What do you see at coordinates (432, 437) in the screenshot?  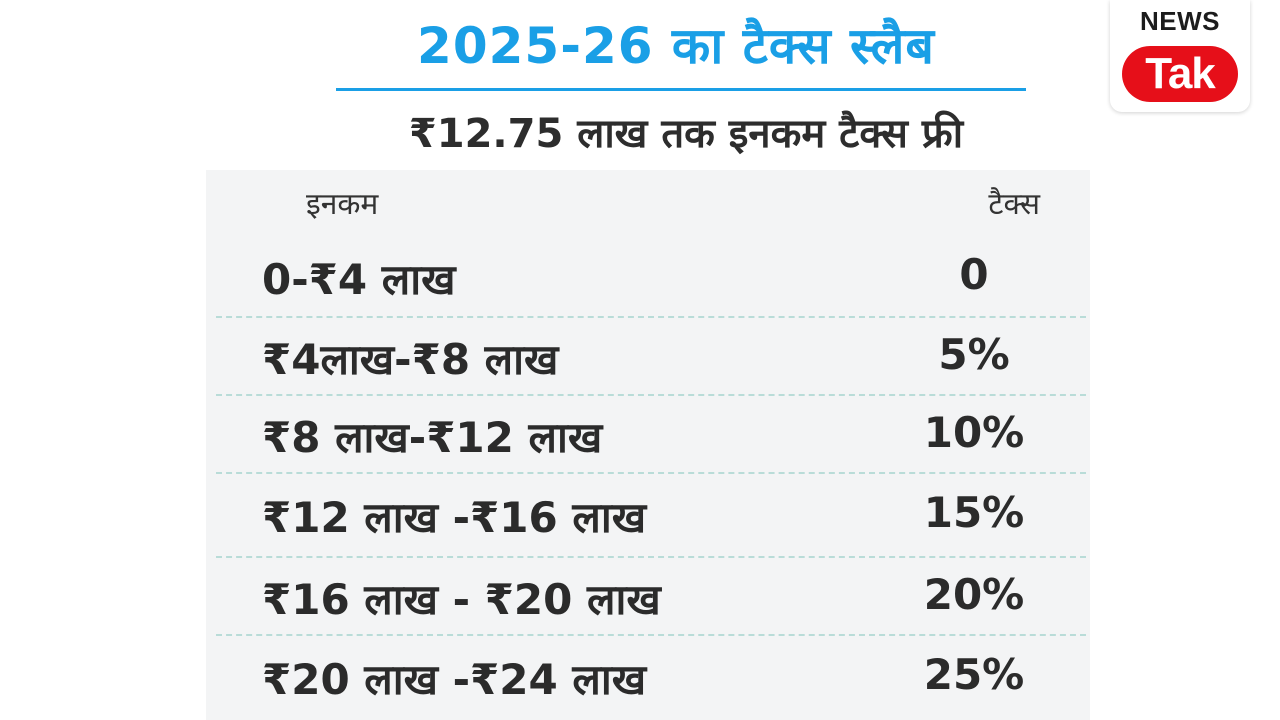 I see `income-range: ₹8 लाख-₹12 लाख` at bounding box center [432, 437].